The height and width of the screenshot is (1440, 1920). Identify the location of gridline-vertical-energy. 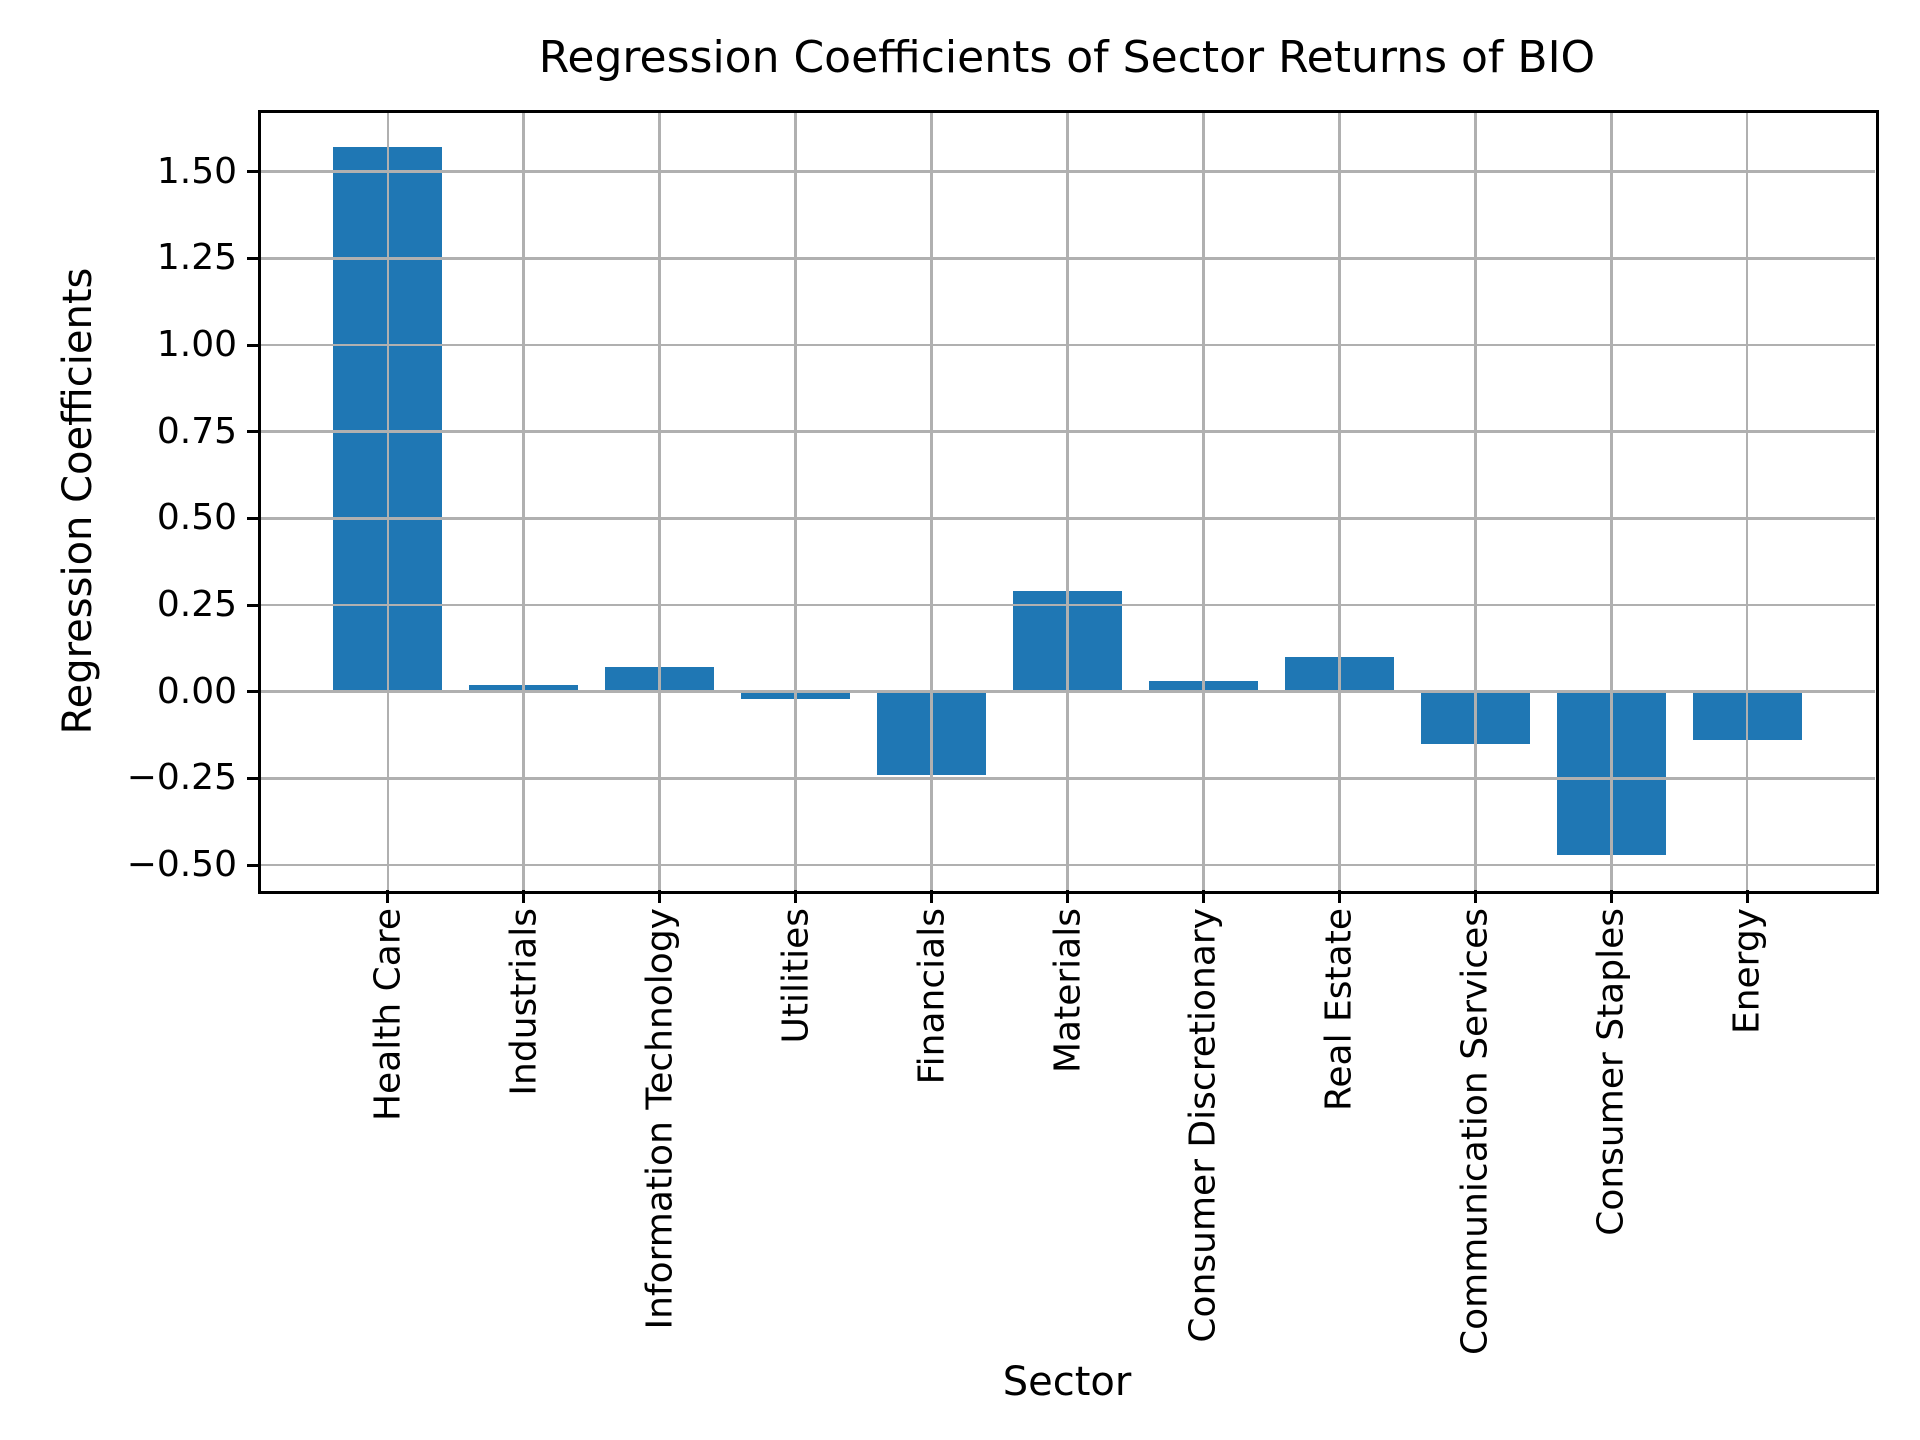
(1747, 501).